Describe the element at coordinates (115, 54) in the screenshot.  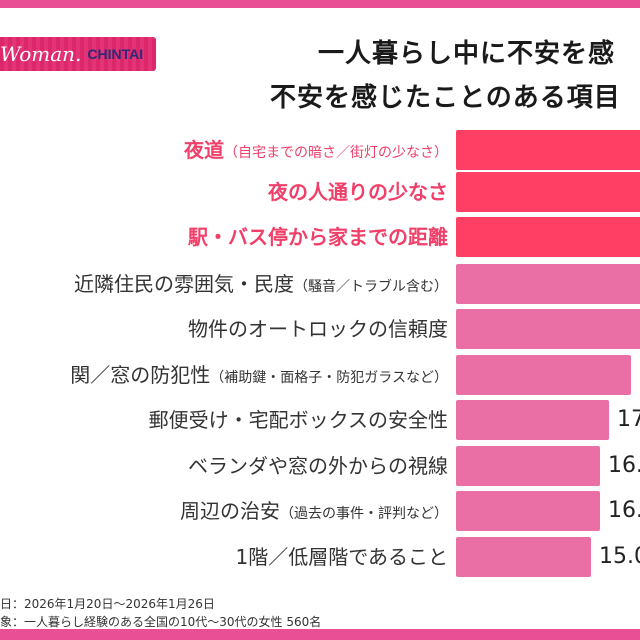
I see `logo-sub: CHINTAI` at that location.